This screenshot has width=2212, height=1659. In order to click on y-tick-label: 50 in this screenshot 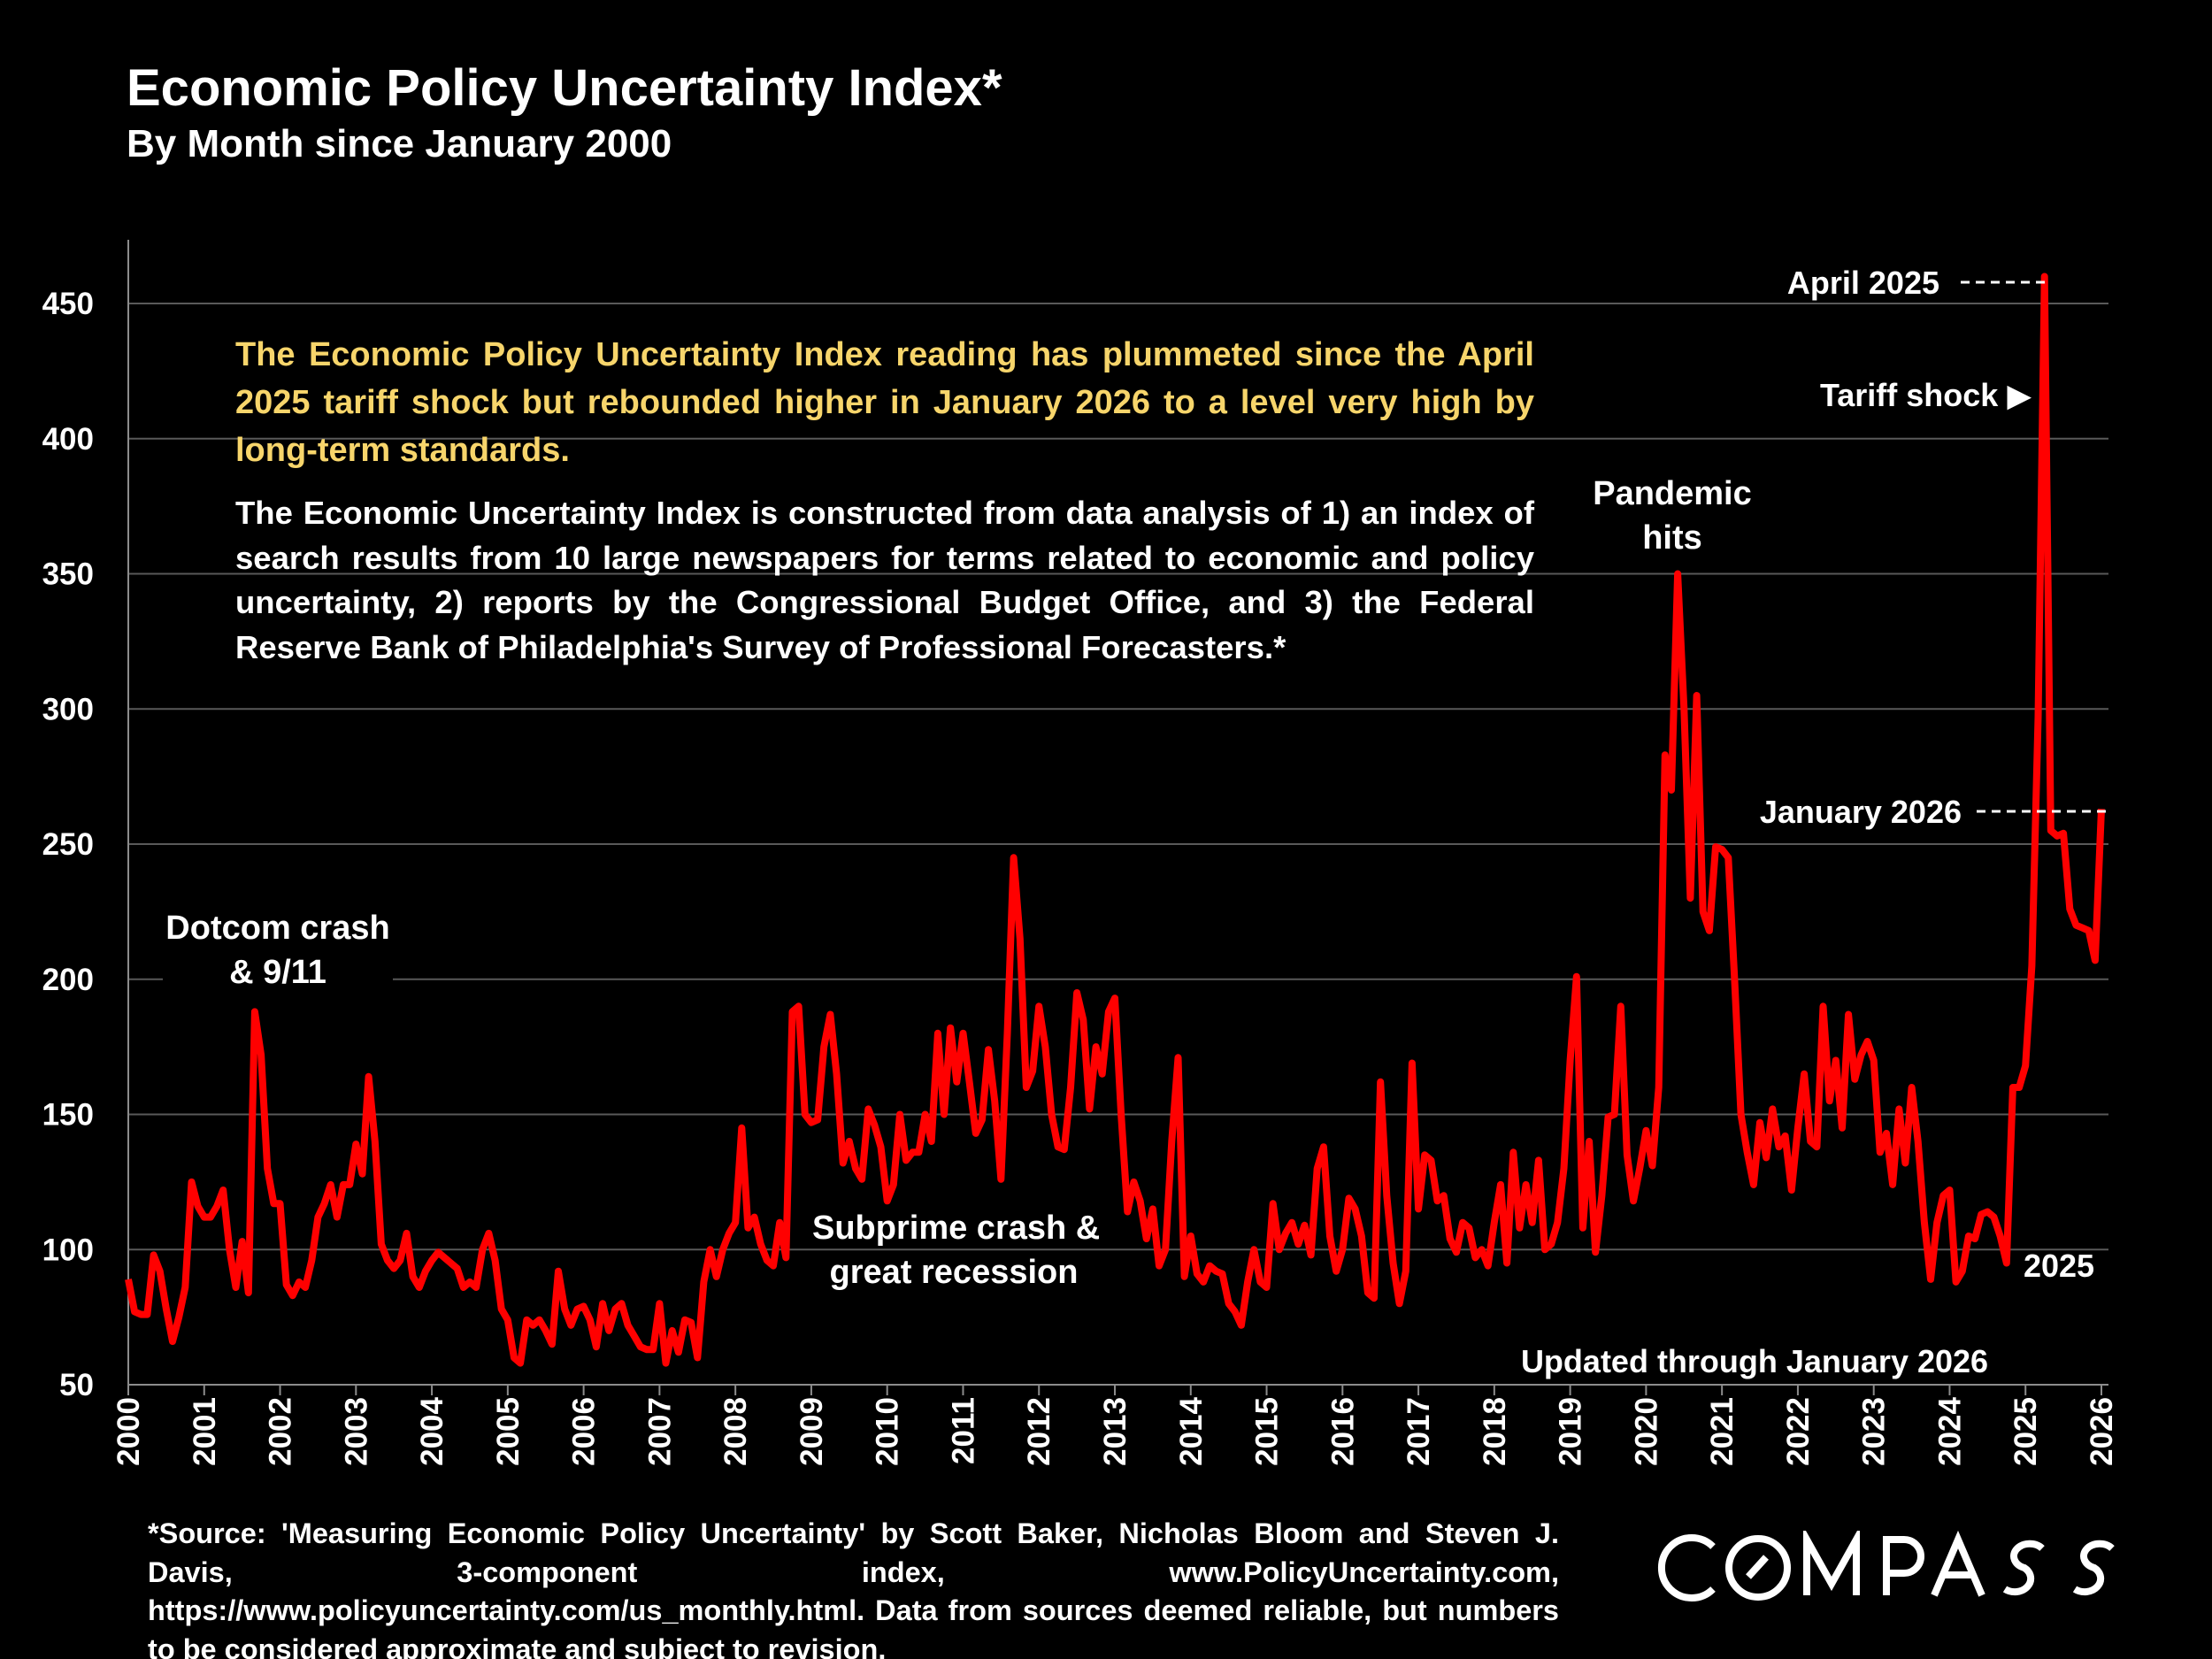, I will do `click(76, 1385)`.